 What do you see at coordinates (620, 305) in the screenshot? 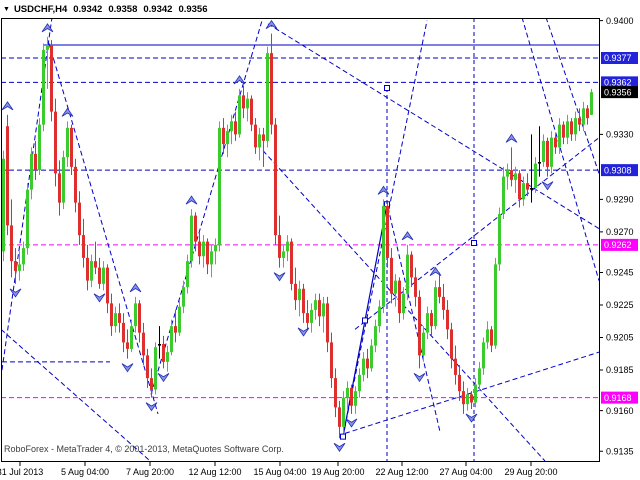
I see `price-axis-label: 0.9225` at bounding box center [620, 305].